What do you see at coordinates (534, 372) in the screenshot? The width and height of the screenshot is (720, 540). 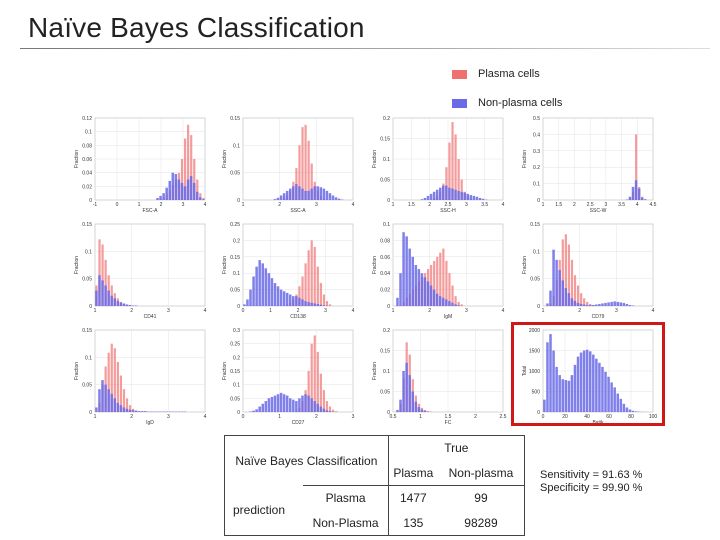 I see `y-tick-label: 1000` at bounding box center [534, 372].